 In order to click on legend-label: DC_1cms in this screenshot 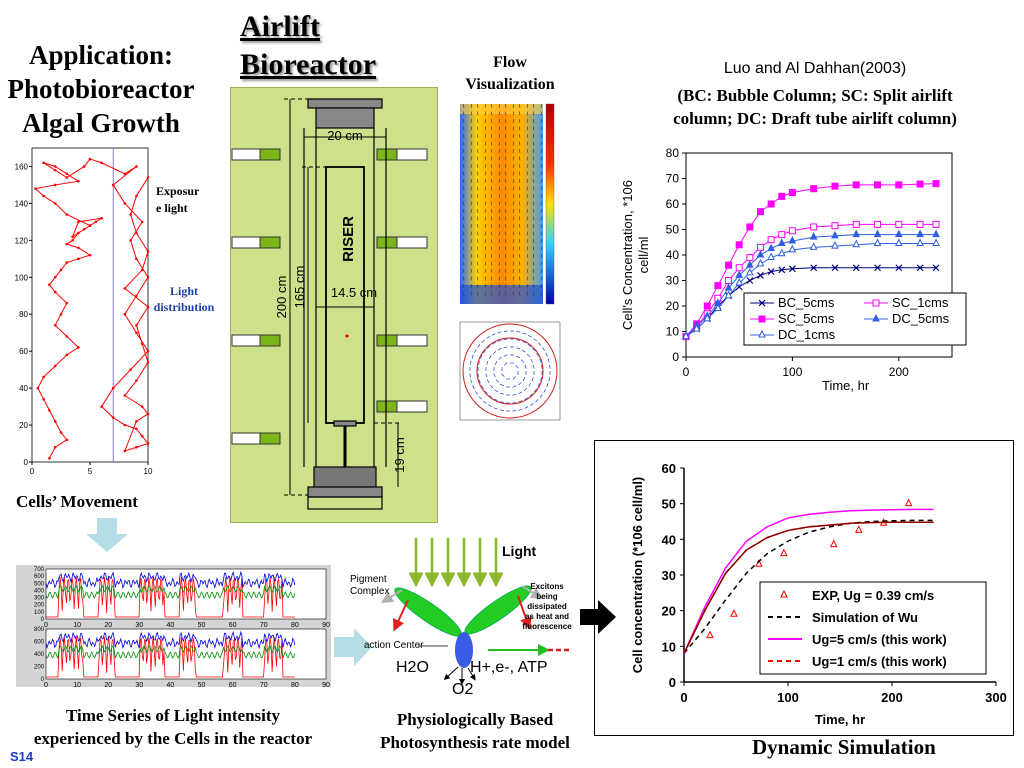, I will do `click(807, 334)`.